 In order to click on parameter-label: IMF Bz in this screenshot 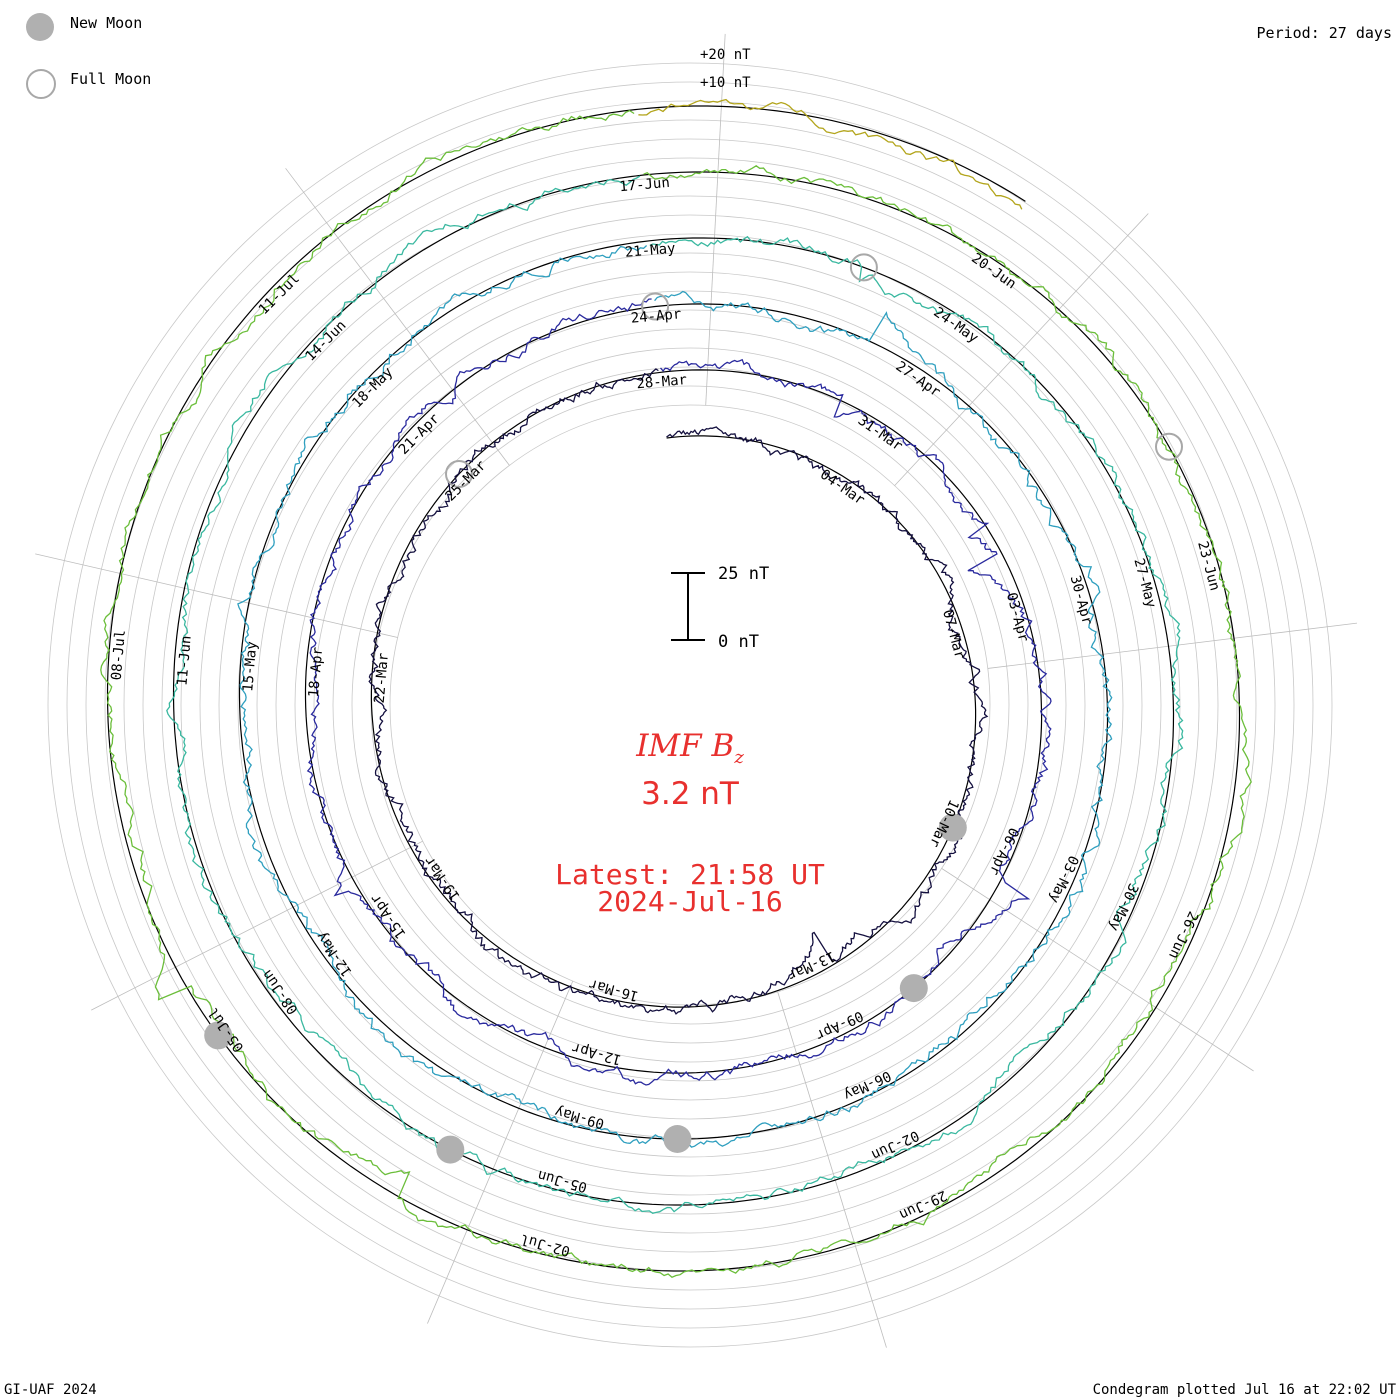, I will do `click(690, 748)`.